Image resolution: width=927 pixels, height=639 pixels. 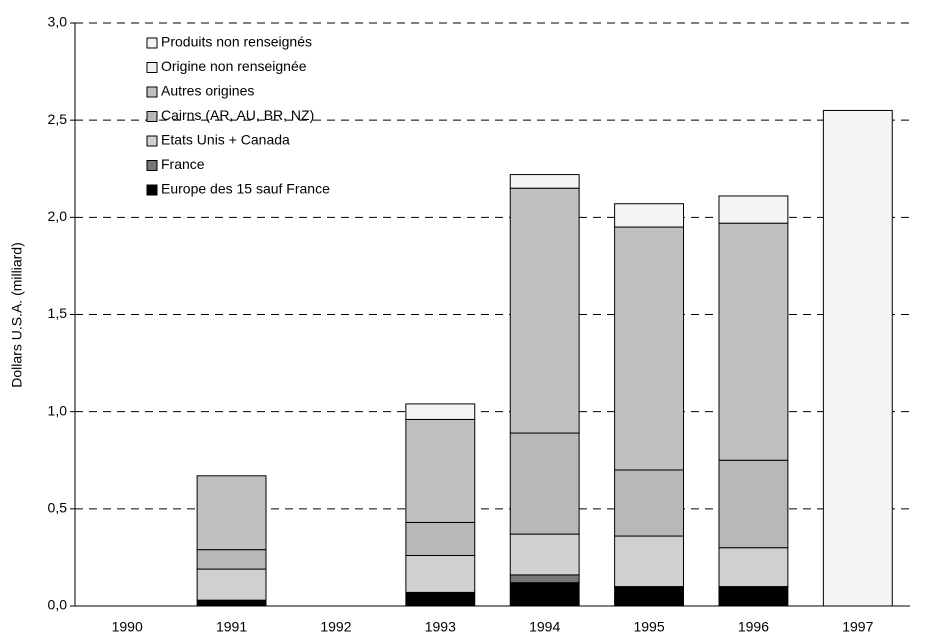 I want to click on y-tick-label: 2,0, so click(x=58, y=216).